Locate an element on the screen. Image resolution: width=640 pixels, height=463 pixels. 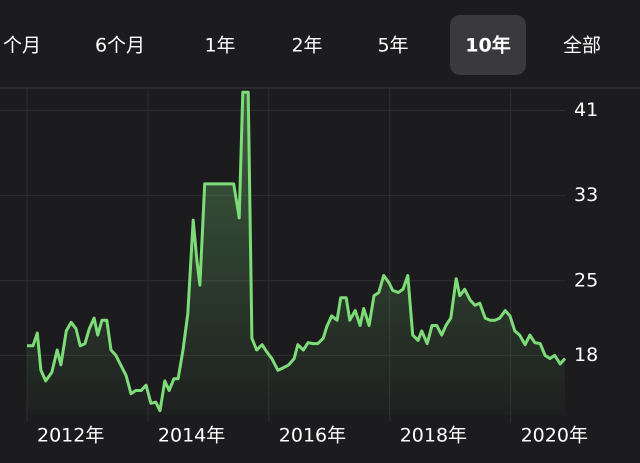
time-range-tab: 个月 is located at coordinates (22, 46).